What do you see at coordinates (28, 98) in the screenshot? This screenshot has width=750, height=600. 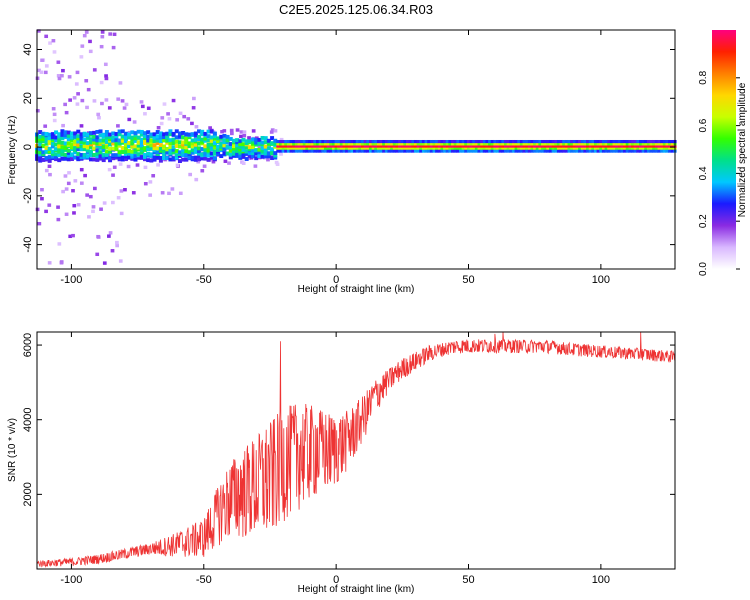 I see `spectrogram-y-tick-label: 20` at bounding box center [28, 98].